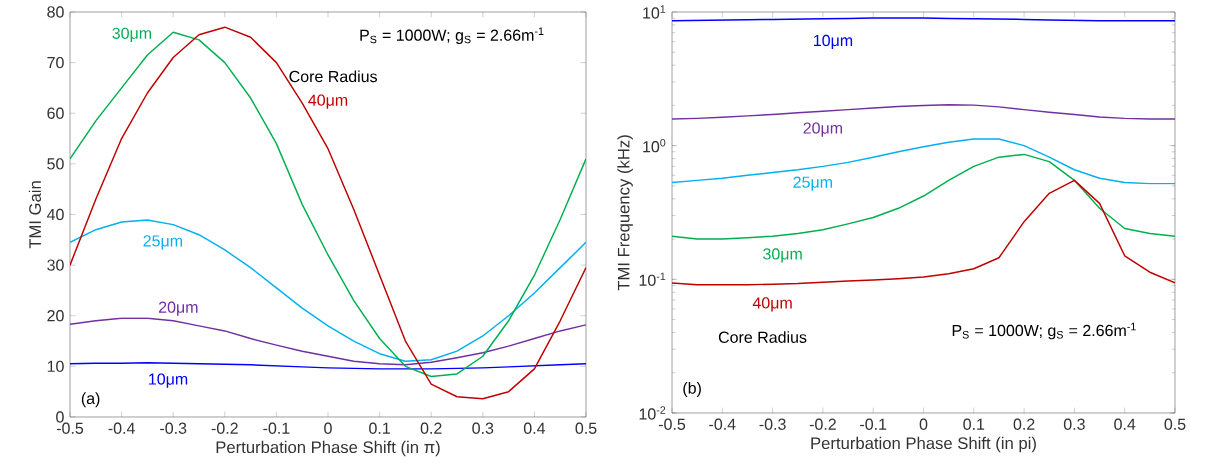 This screenshot has height=475, width=1214. Describe the element at coordinates (923, 444) in the screenshot. I see `x-axis-title: Perturbation Phase Shift (in pi)` at that location.